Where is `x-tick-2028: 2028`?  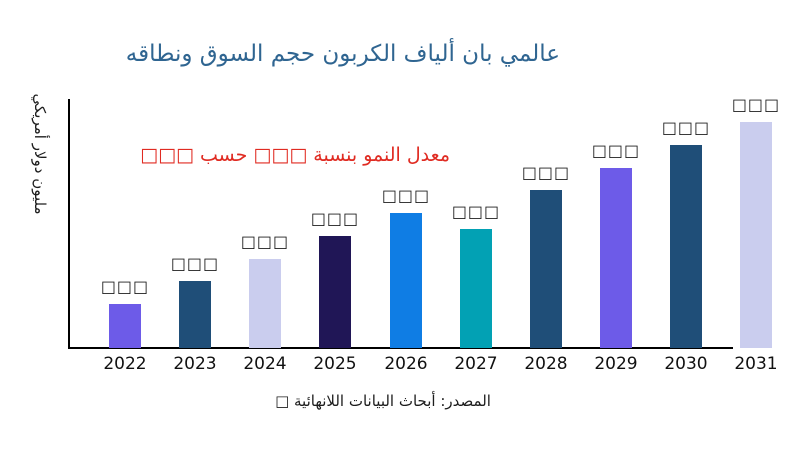
x-tick-2028: 2028 is located at coordinates (546, 364).